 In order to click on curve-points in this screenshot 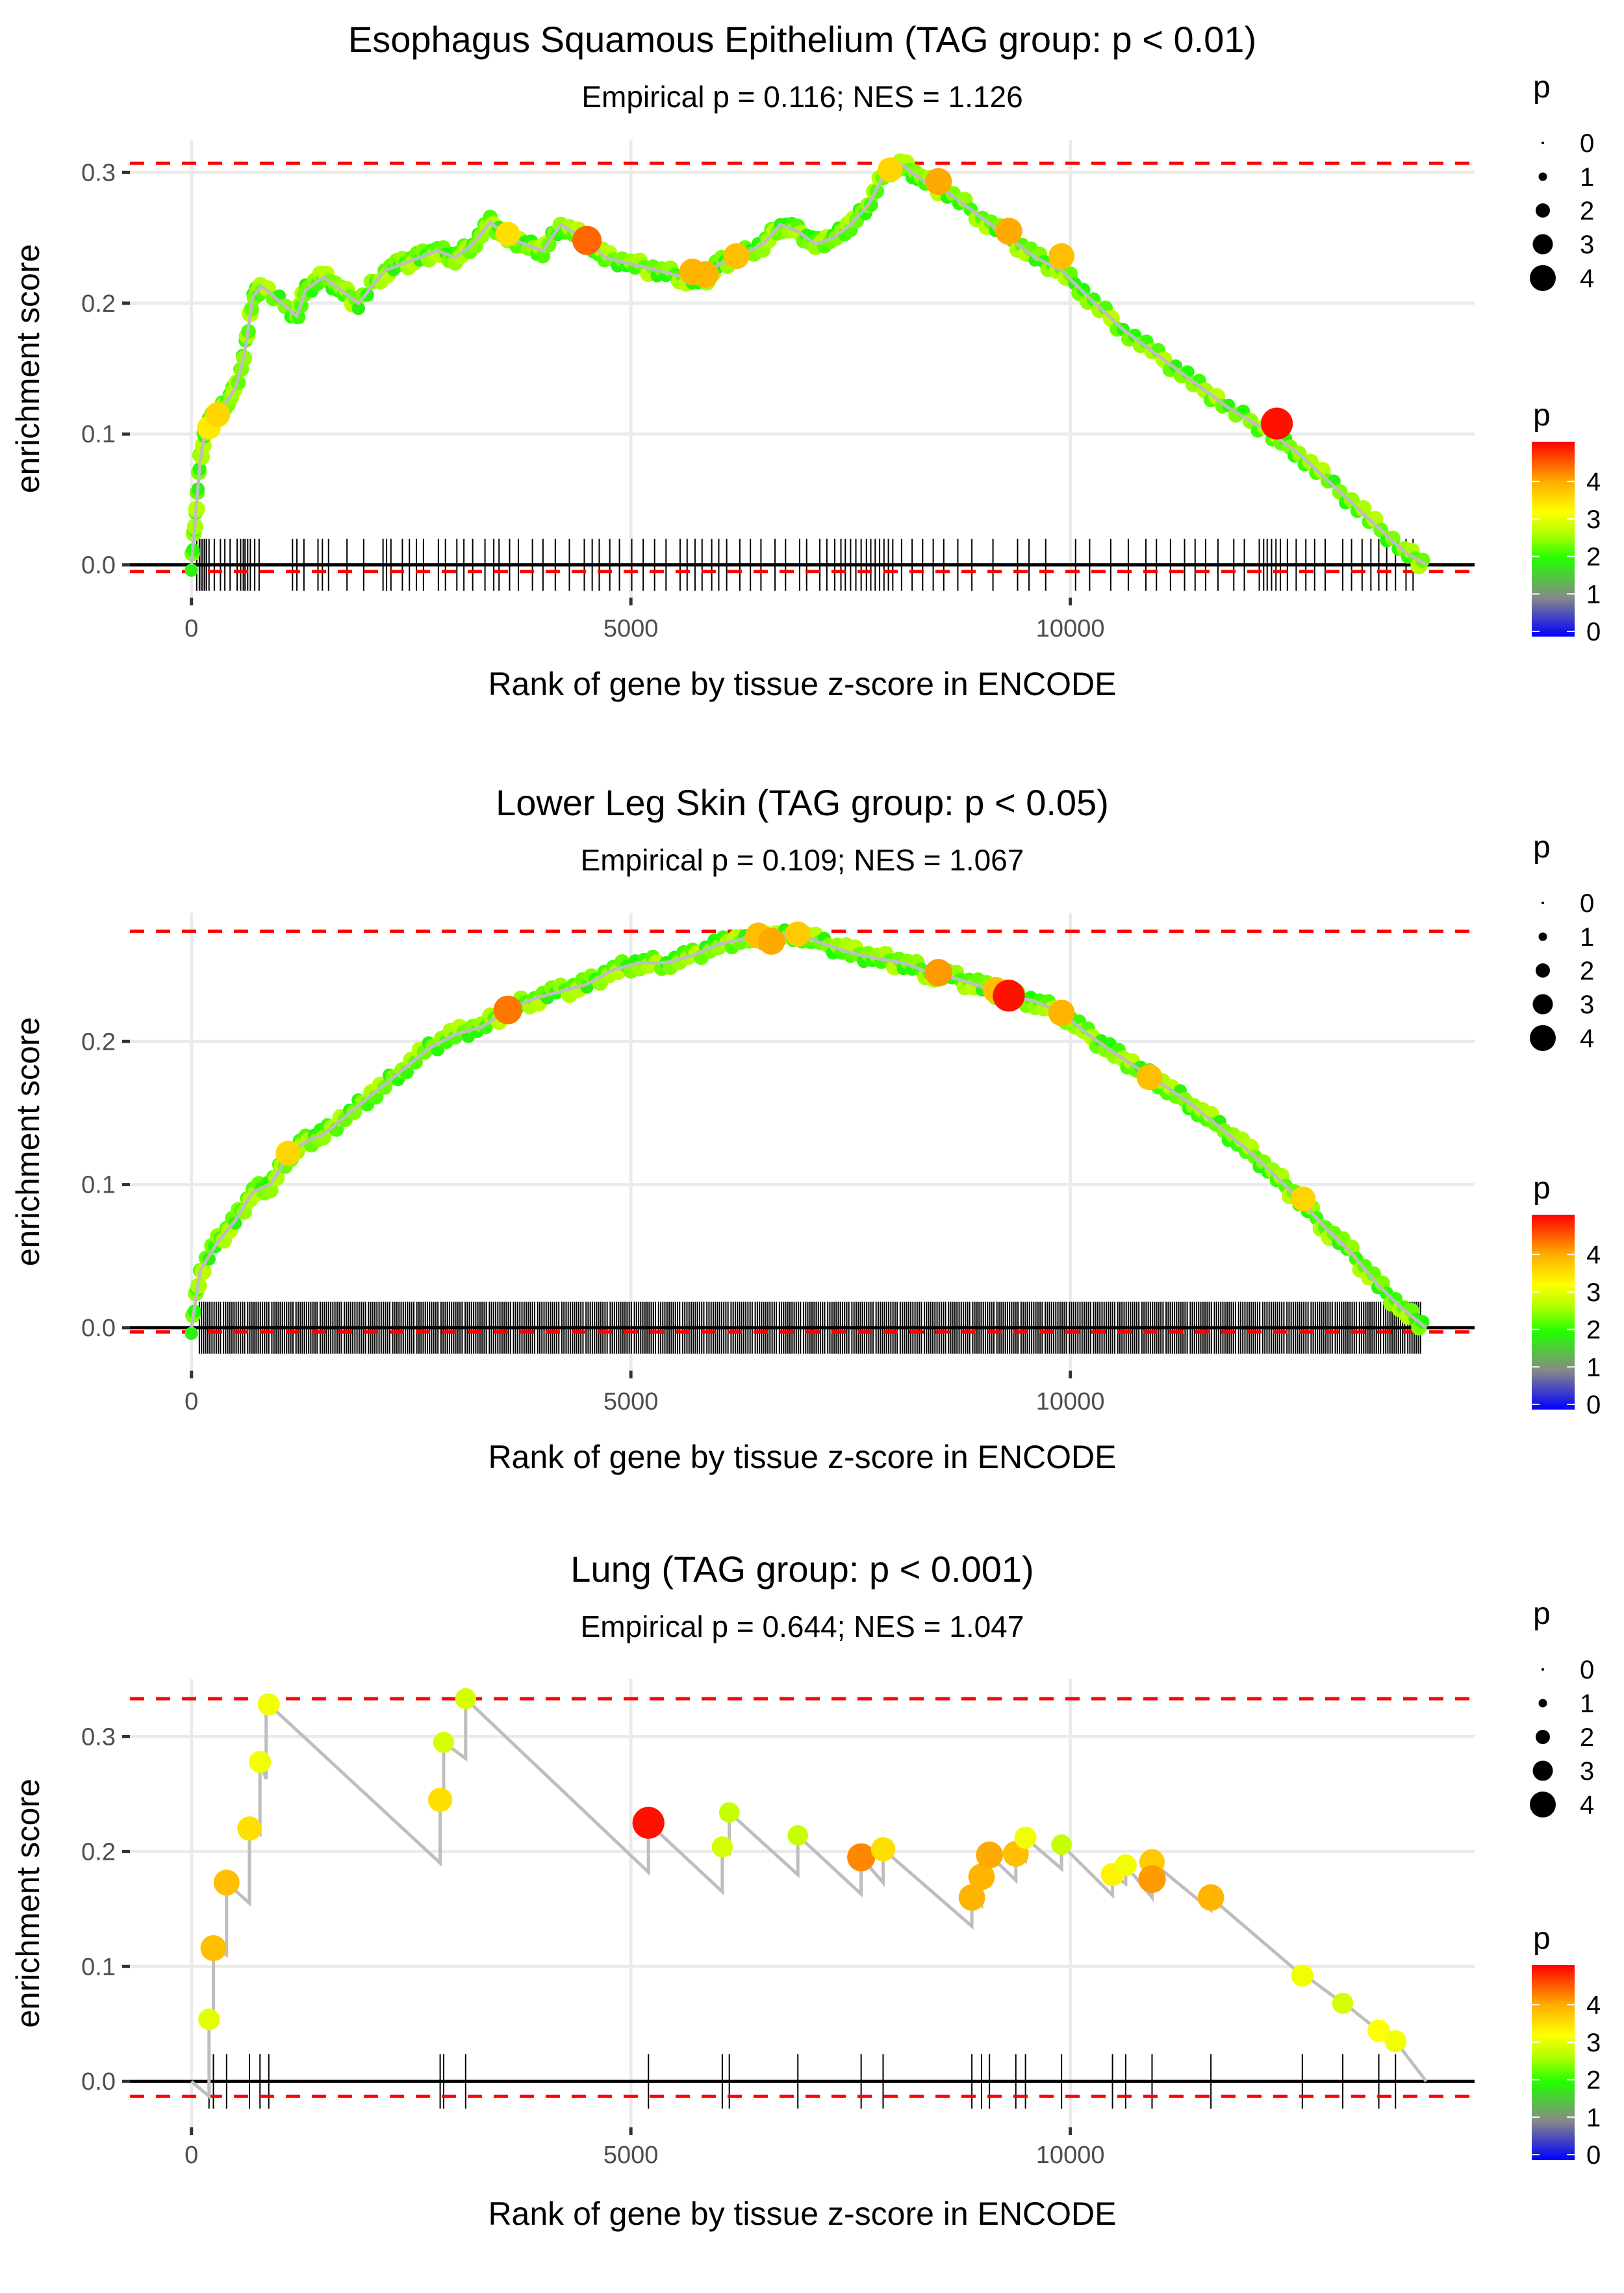, I will do `click(807, 1131)`.